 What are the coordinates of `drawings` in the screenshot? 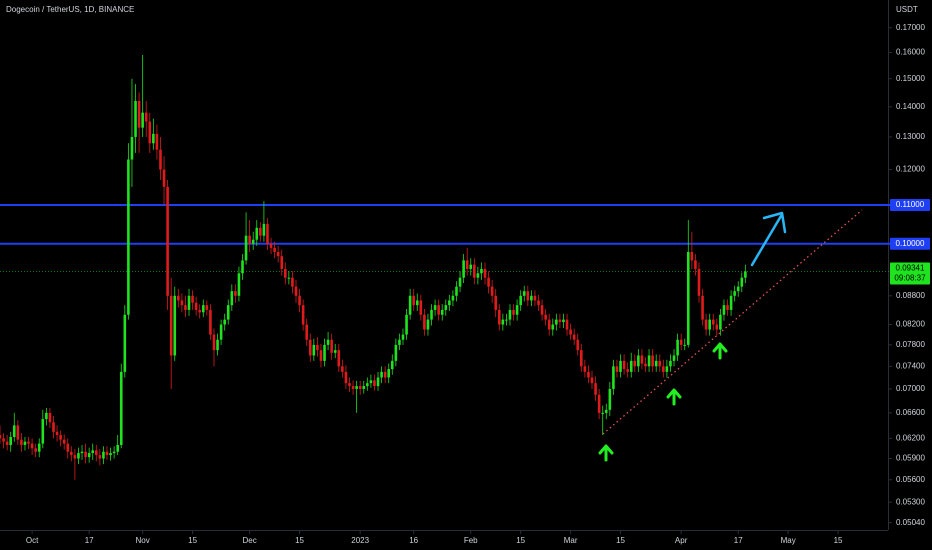 It's located at (730, 335).